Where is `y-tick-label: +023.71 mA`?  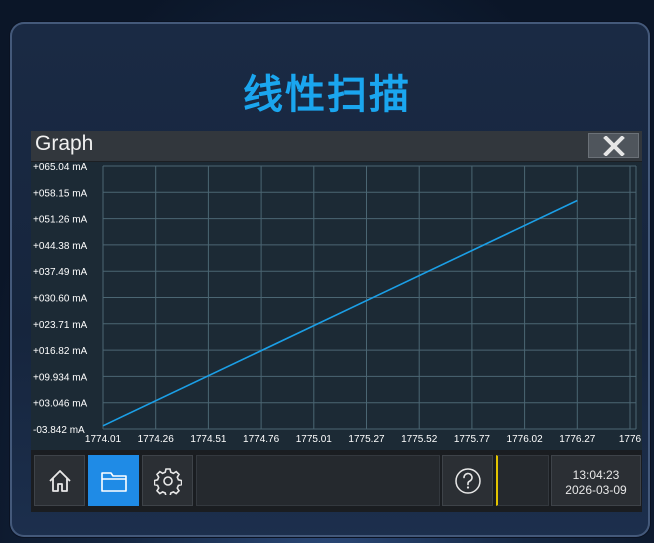 y-tick-label: +023.71 mA is located at coordinates (60, 325).